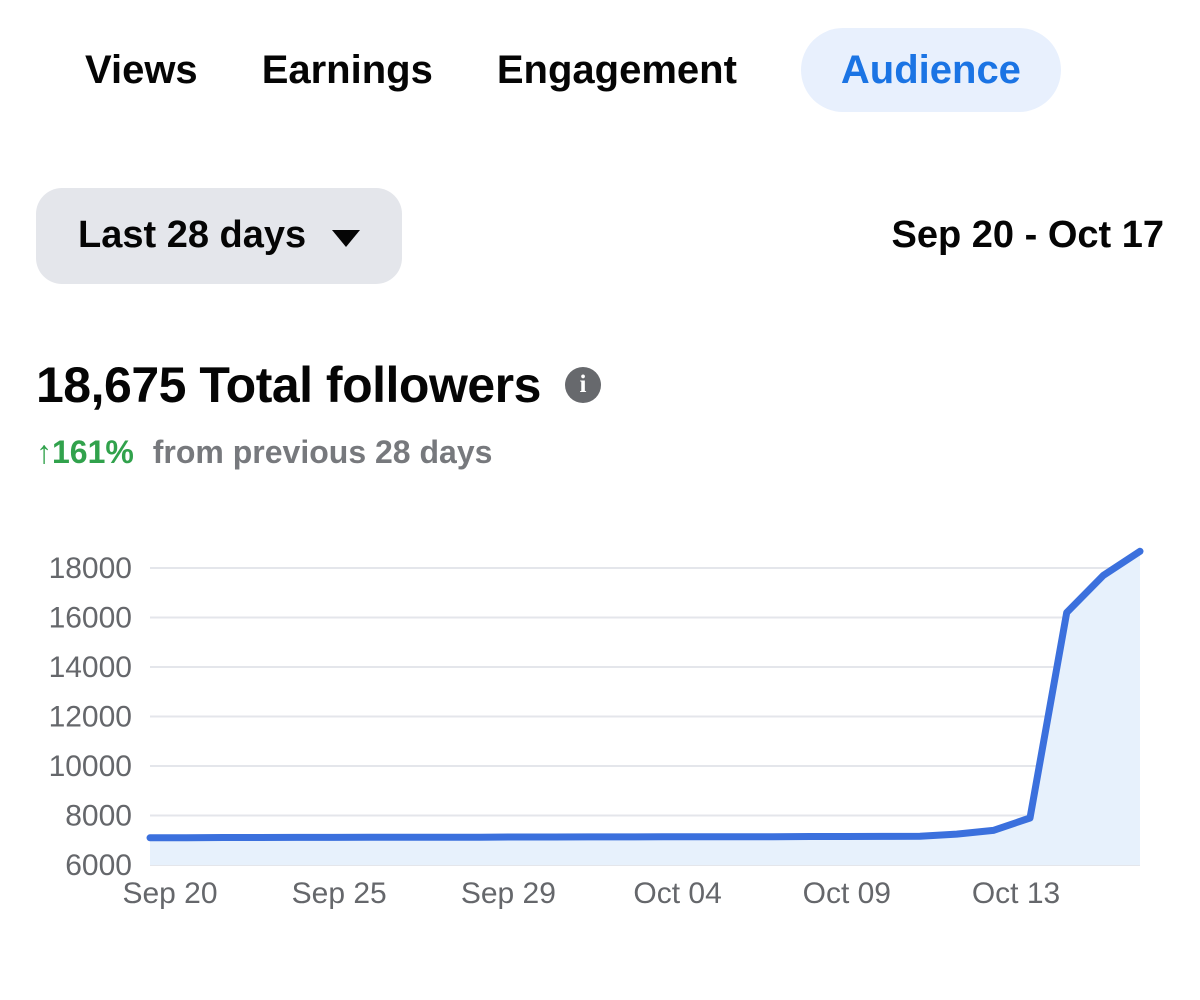 This screenshot has height=1000, width=1200. Describe the element at coordinates (192, 235) in the screenshot. I see `date-range-button-label: Last 28 days` at that location.